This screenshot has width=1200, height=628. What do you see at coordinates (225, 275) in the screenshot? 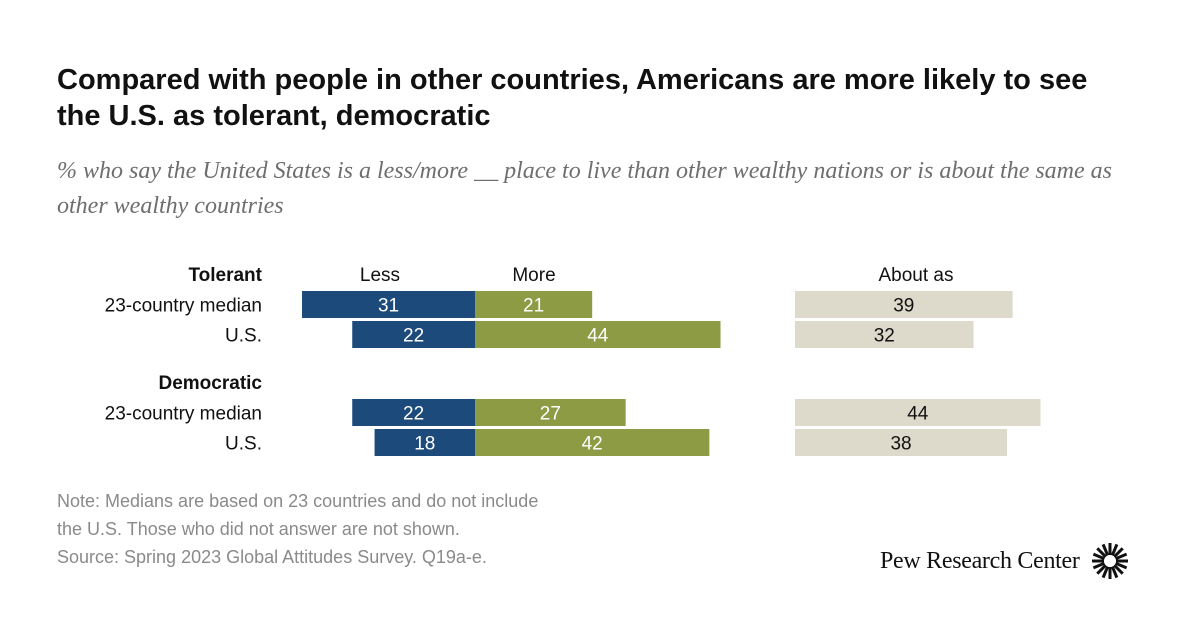
I see `group-label-tolerant: Tolerant` at bounding box center [225, 275].